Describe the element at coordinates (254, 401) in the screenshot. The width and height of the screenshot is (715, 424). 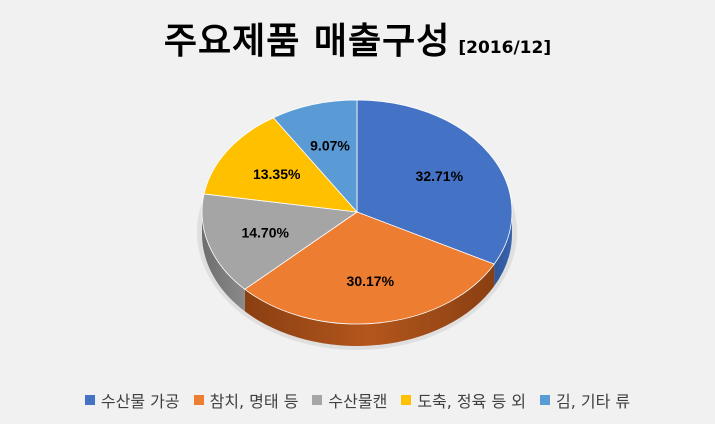
I see `legend-label: 참치, 명태 등` at that location.